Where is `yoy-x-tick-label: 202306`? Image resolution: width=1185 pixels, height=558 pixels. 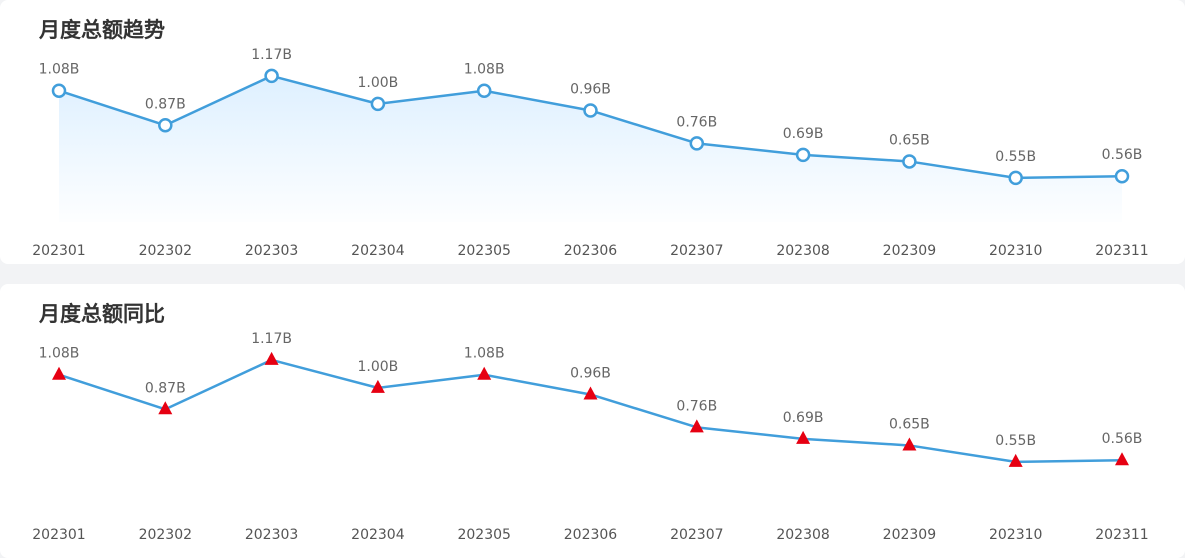 yoy-x-tick-label: 202306 is located at coordinates (591, 535).